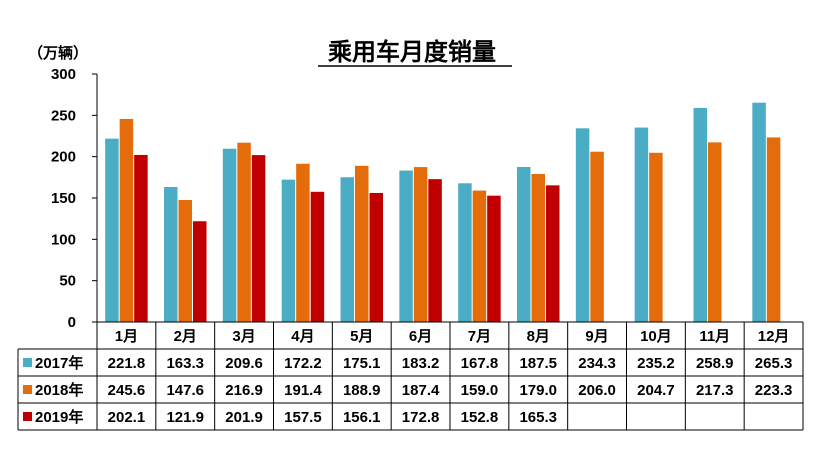 This screenshot has height=458, width=820. I want to click on y-axis: 0 50 100 150 200 250 300, so click(74, 198).